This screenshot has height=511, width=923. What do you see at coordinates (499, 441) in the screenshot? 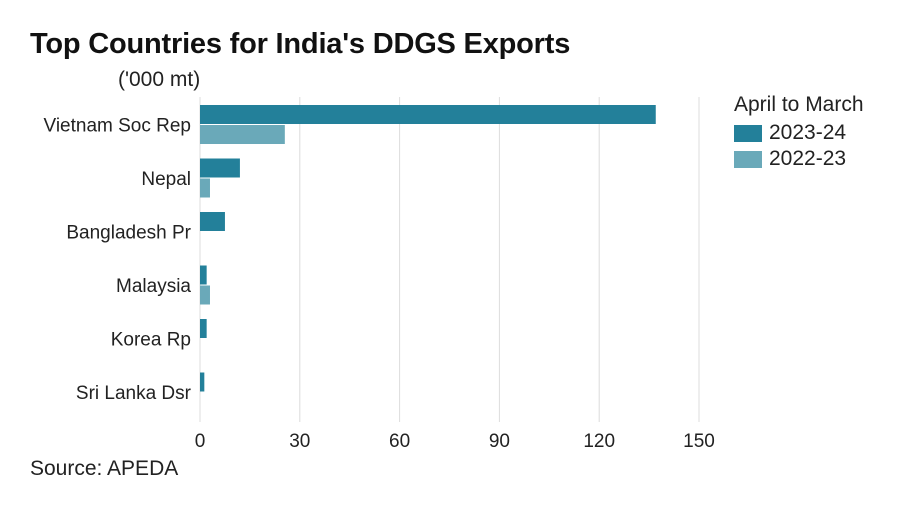
I see `x-tick-label: 90` at bounding box center [499, 441].